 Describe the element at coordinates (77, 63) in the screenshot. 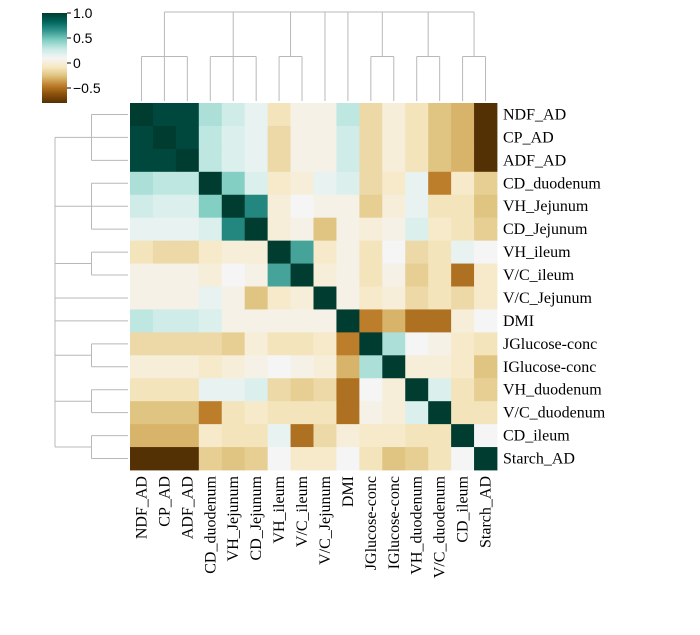

I see `colorbar-tick-label: 0` at that location.